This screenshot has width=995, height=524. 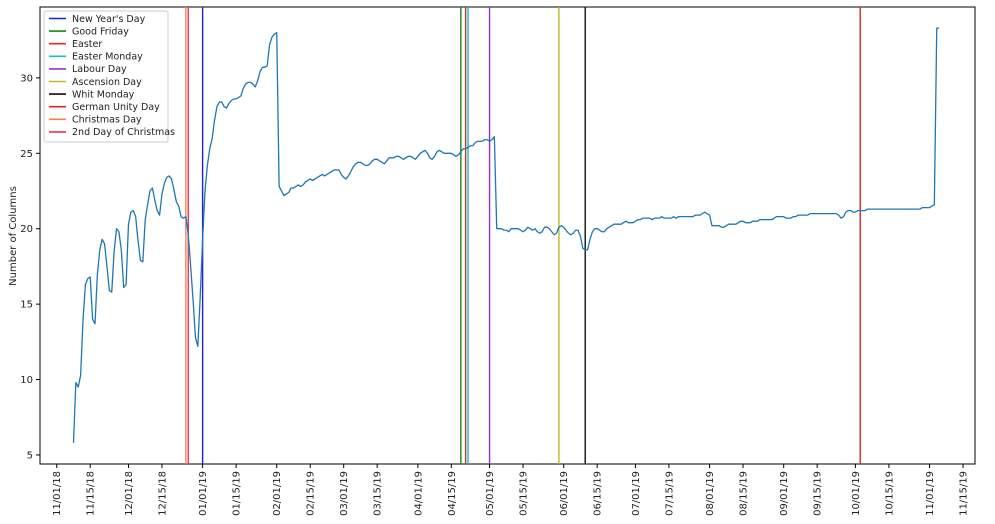 I want to click on y-axis: 5 10 15 20 25 30, so click(x=30, y=267).